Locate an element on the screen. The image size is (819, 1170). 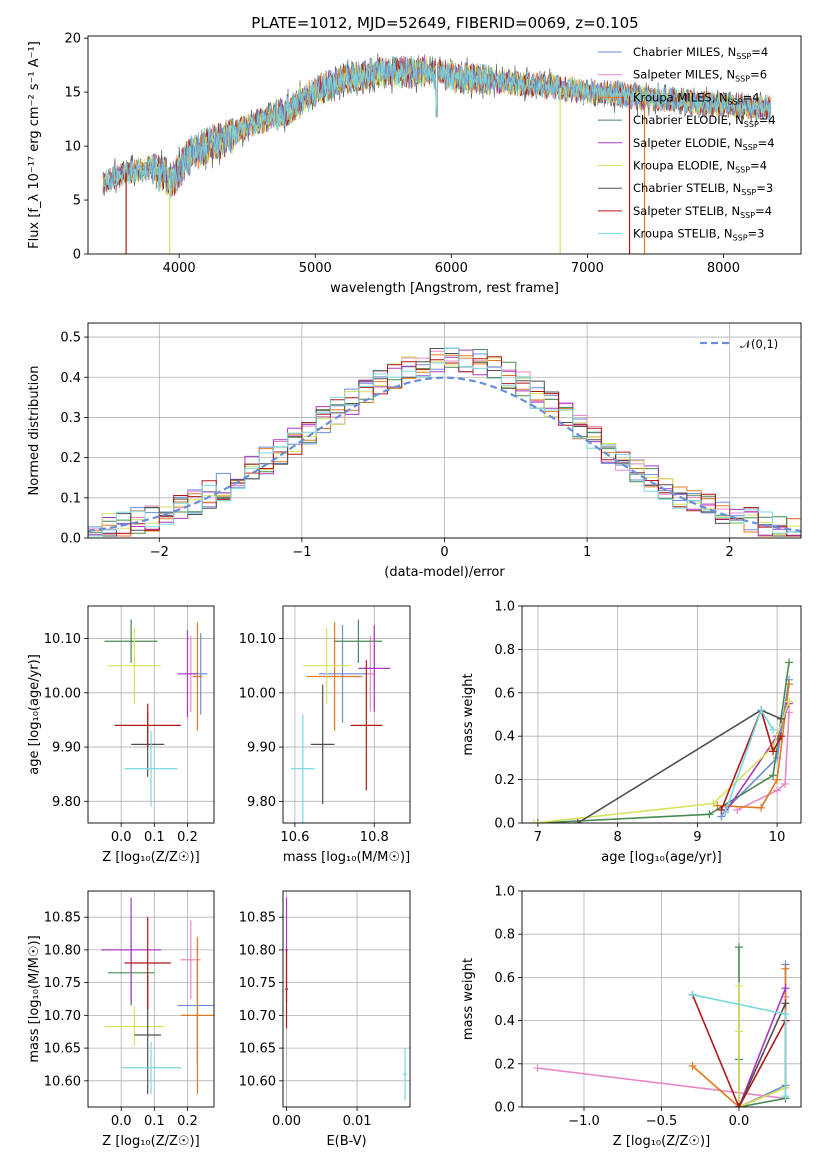
x-tick-label: 10.8 is located at coordinates (374, 837).